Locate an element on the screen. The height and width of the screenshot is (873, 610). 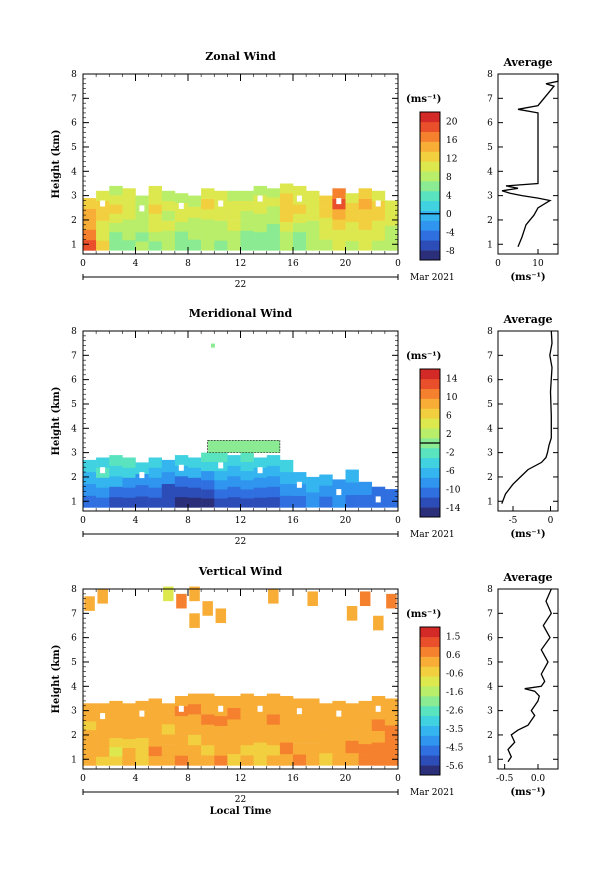
y-tick-label: 8 is located at coordinates (74, 590).